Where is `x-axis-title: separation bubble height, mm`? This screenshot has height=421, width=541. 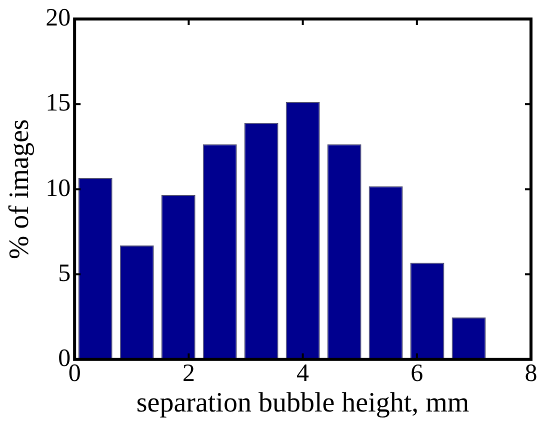
x-axis-title: separation bubble height, mm is located at coordinates (303, 403).